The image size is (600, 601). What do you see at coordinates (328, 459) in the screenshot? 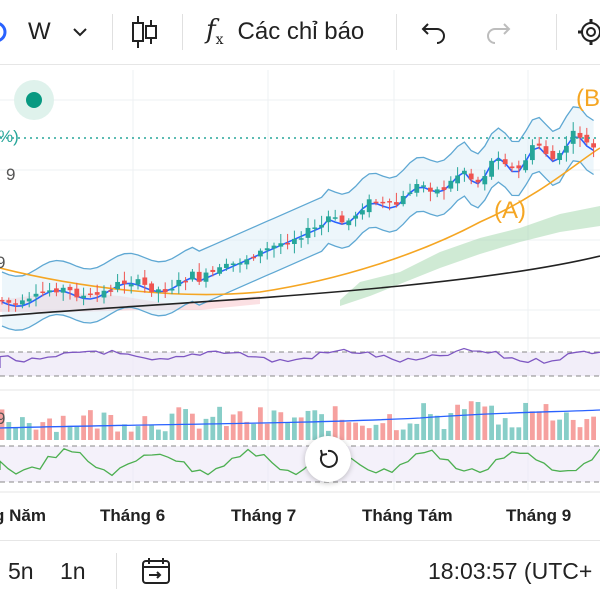
I see `reset-chart-button` at bounding box center [328, 459].